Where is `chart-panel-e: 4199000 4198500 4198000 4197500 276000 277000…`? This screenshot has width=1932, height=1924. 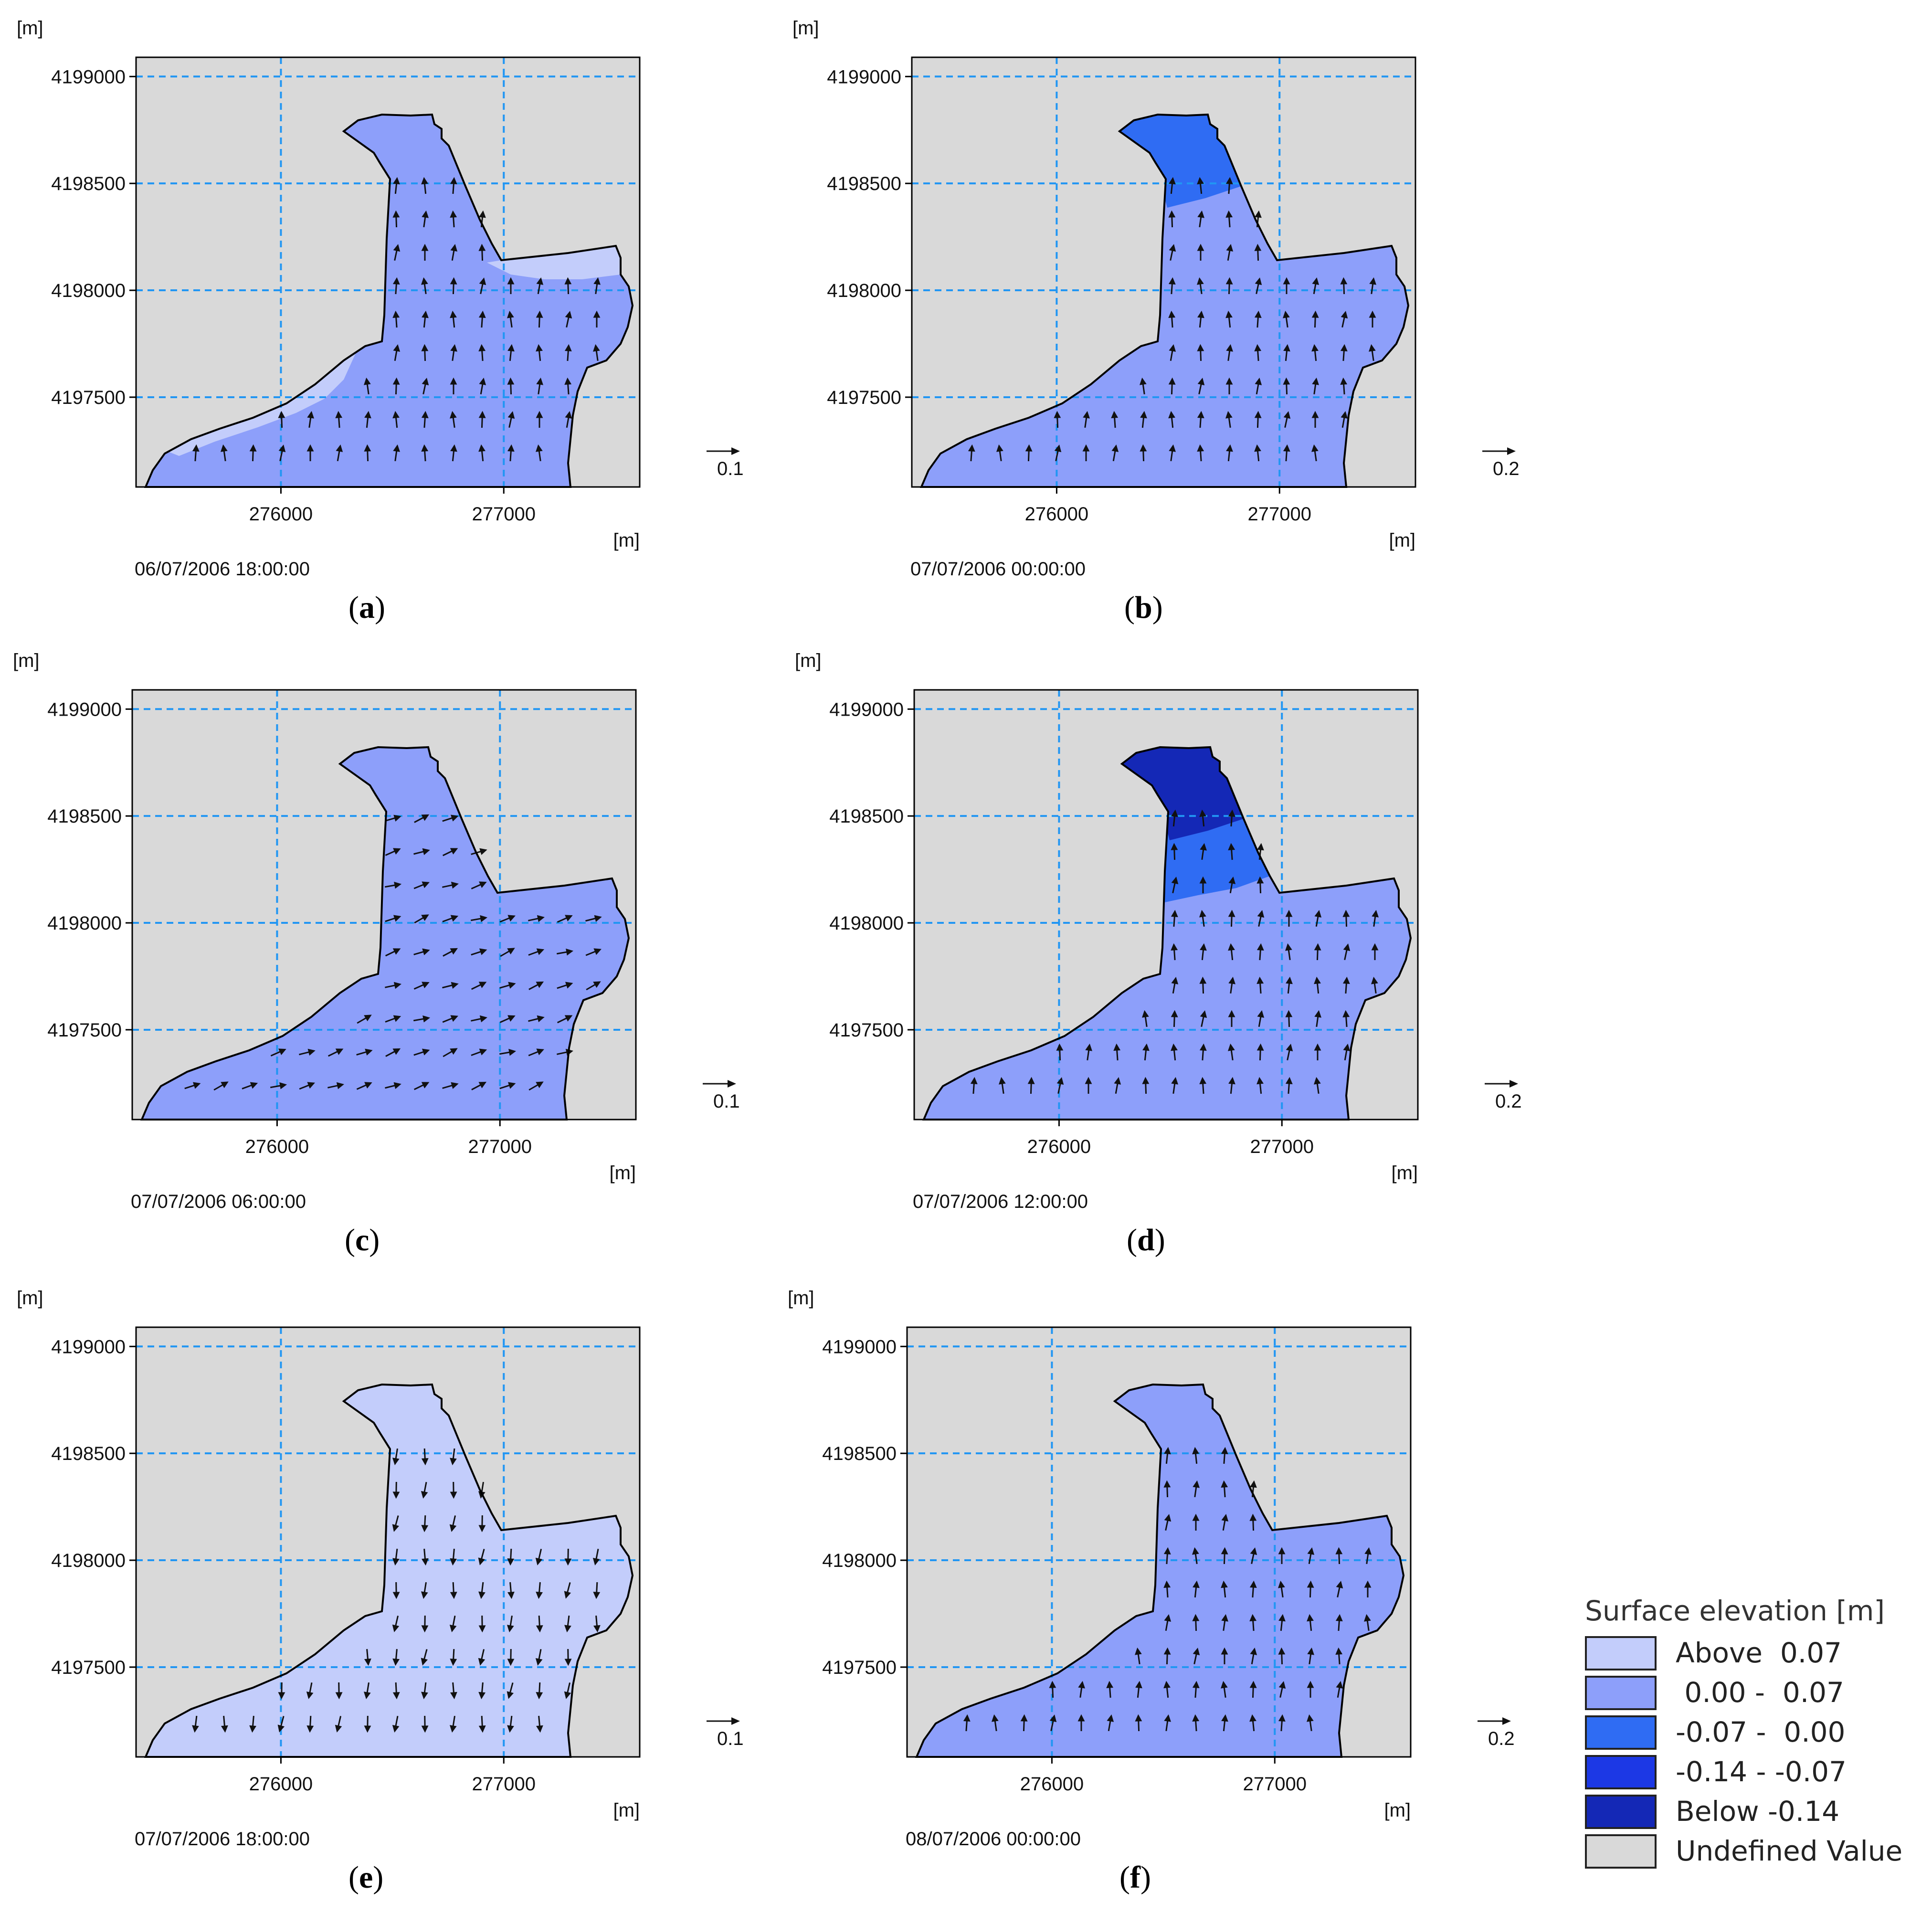 chart-panel-e: 4199000 4198500 4198000 4197500 276000 277000… is located at coordinates (389, 1594).